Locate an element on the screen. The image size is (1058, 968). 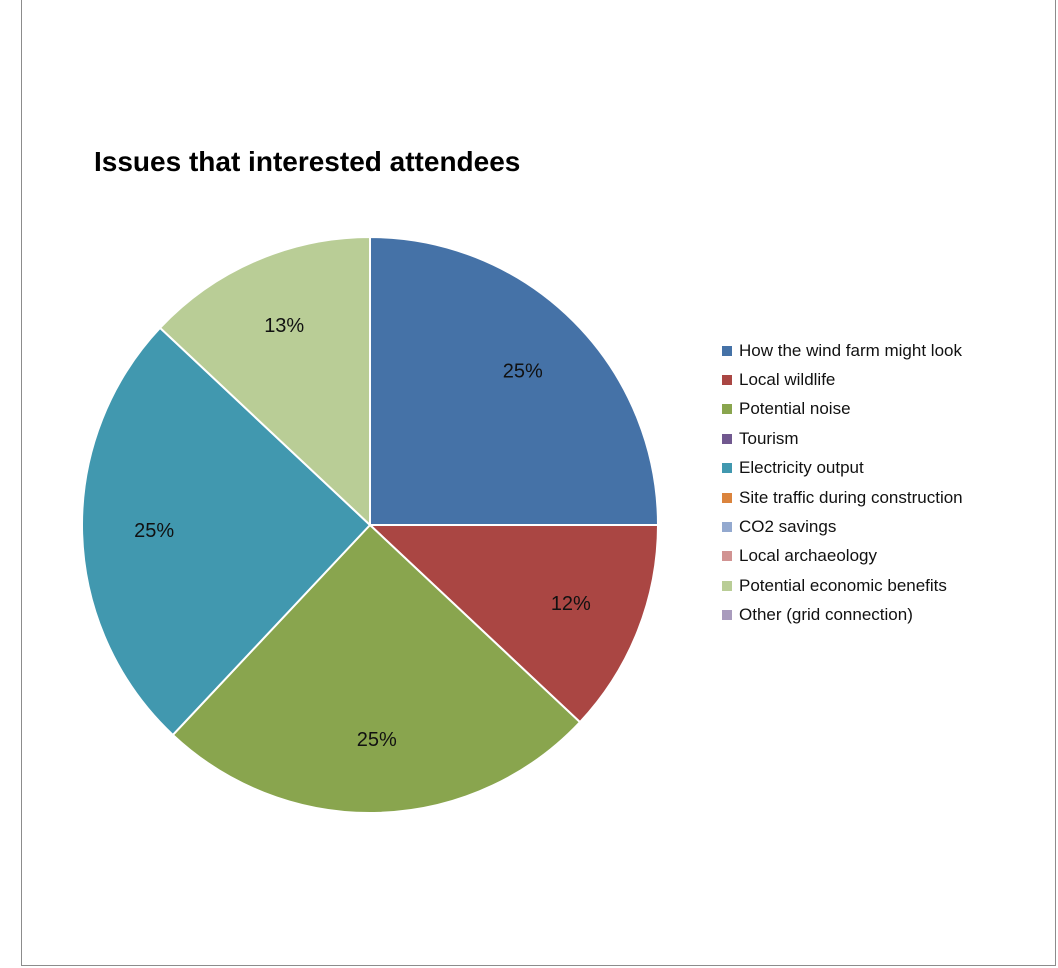
legend-item-local-wildlife: Local wildlife is located at coordinates (842, 379).